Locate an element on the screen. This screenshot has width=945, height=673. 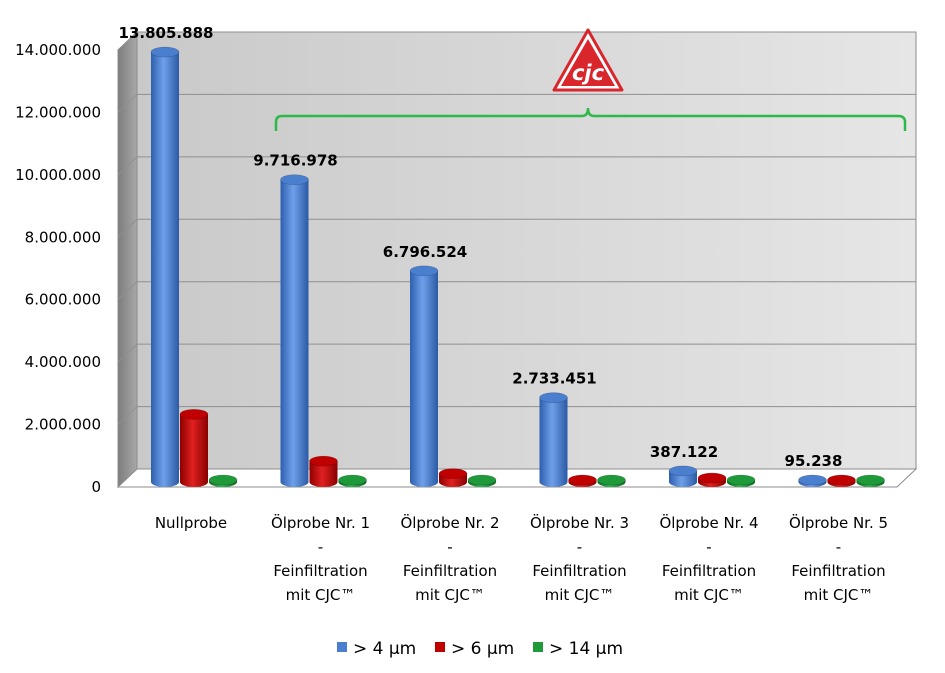
y-tick-label: 2.000.000 is located at coordinates (63, 425).